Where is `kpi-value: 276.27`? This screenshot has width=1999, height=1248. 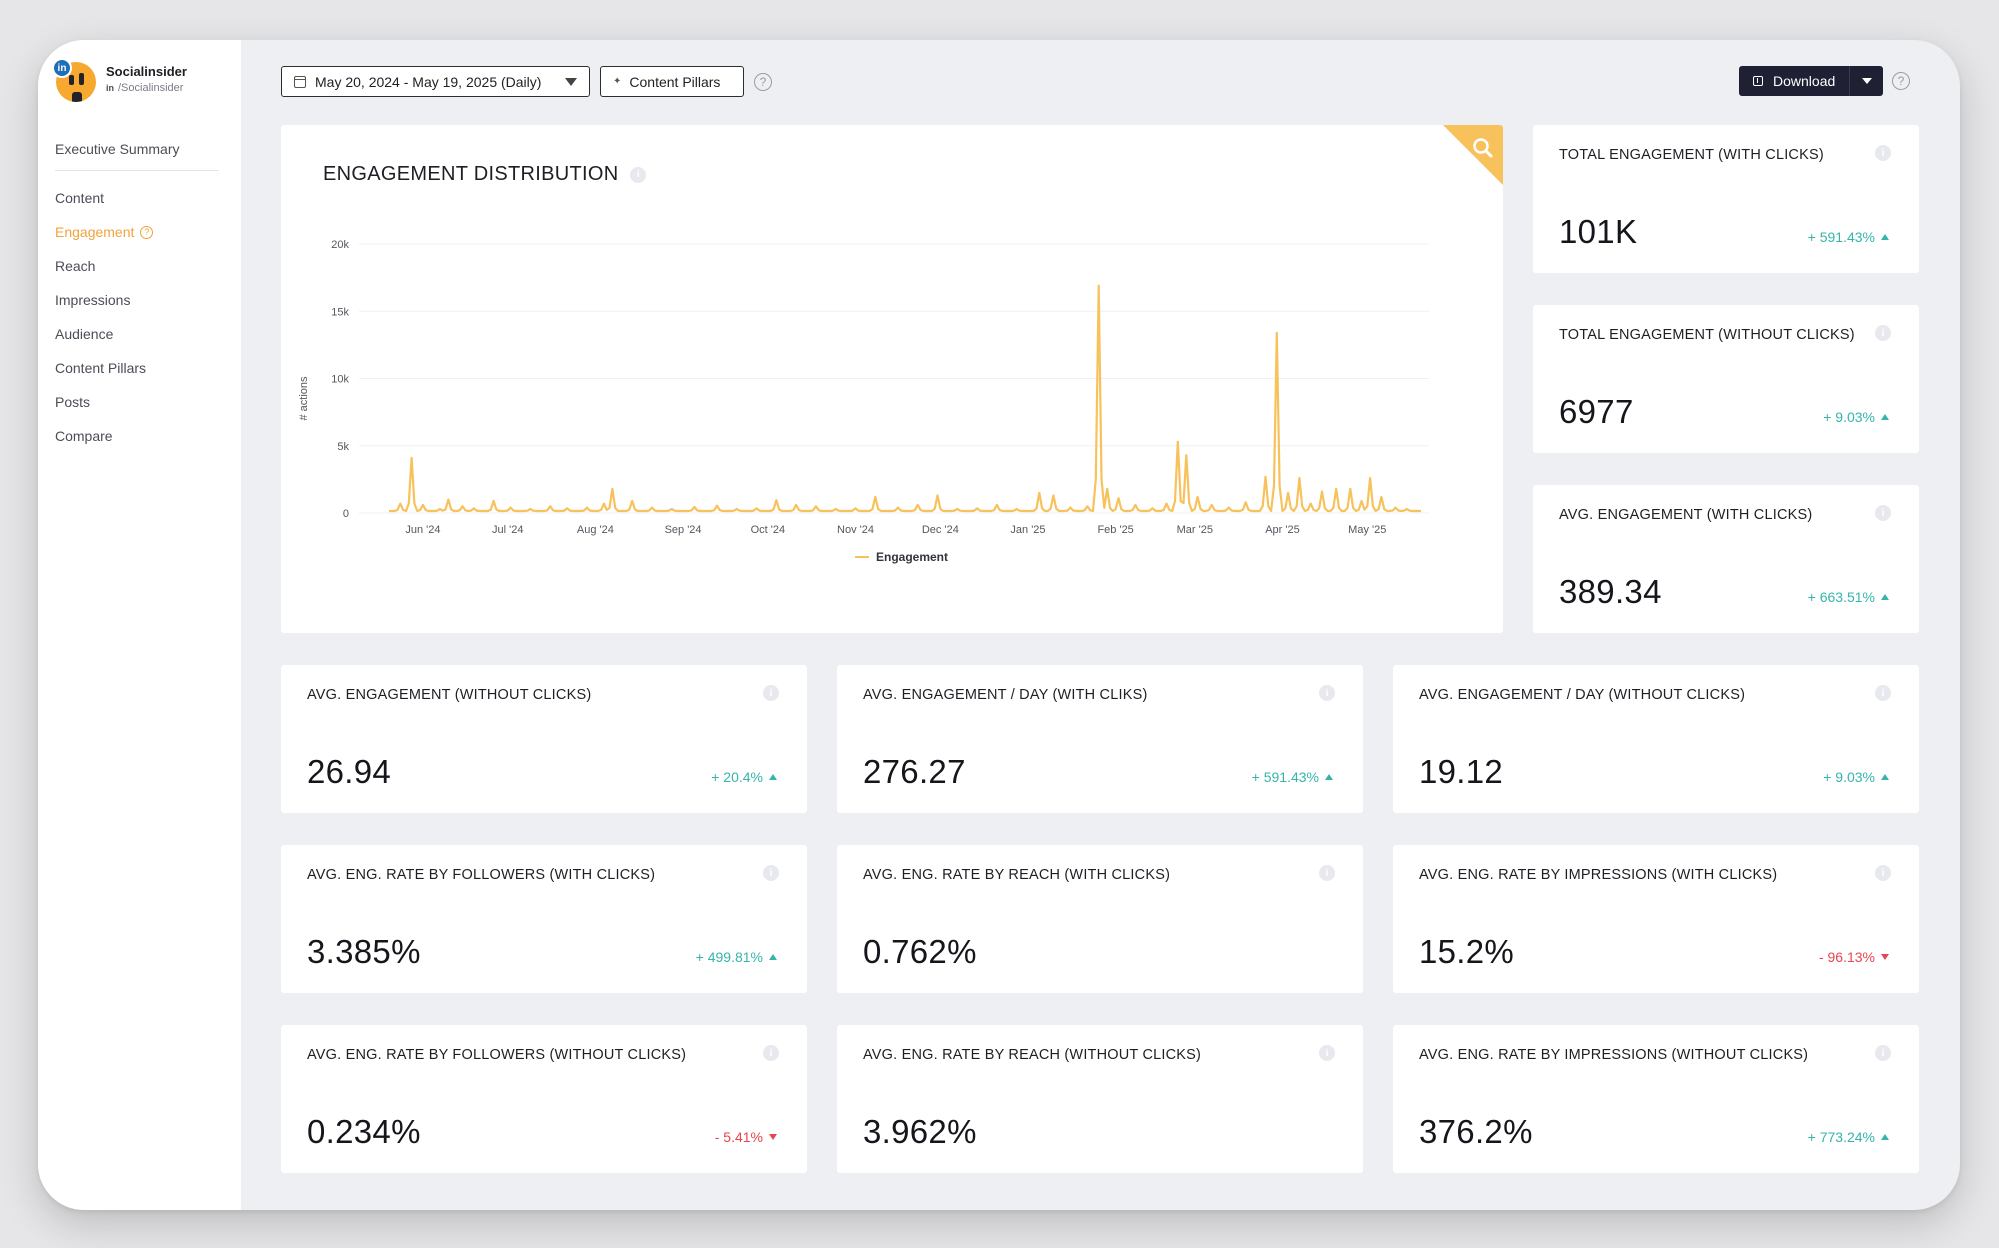
kpi-value: 276.27 is located at coordinates (914, 771).